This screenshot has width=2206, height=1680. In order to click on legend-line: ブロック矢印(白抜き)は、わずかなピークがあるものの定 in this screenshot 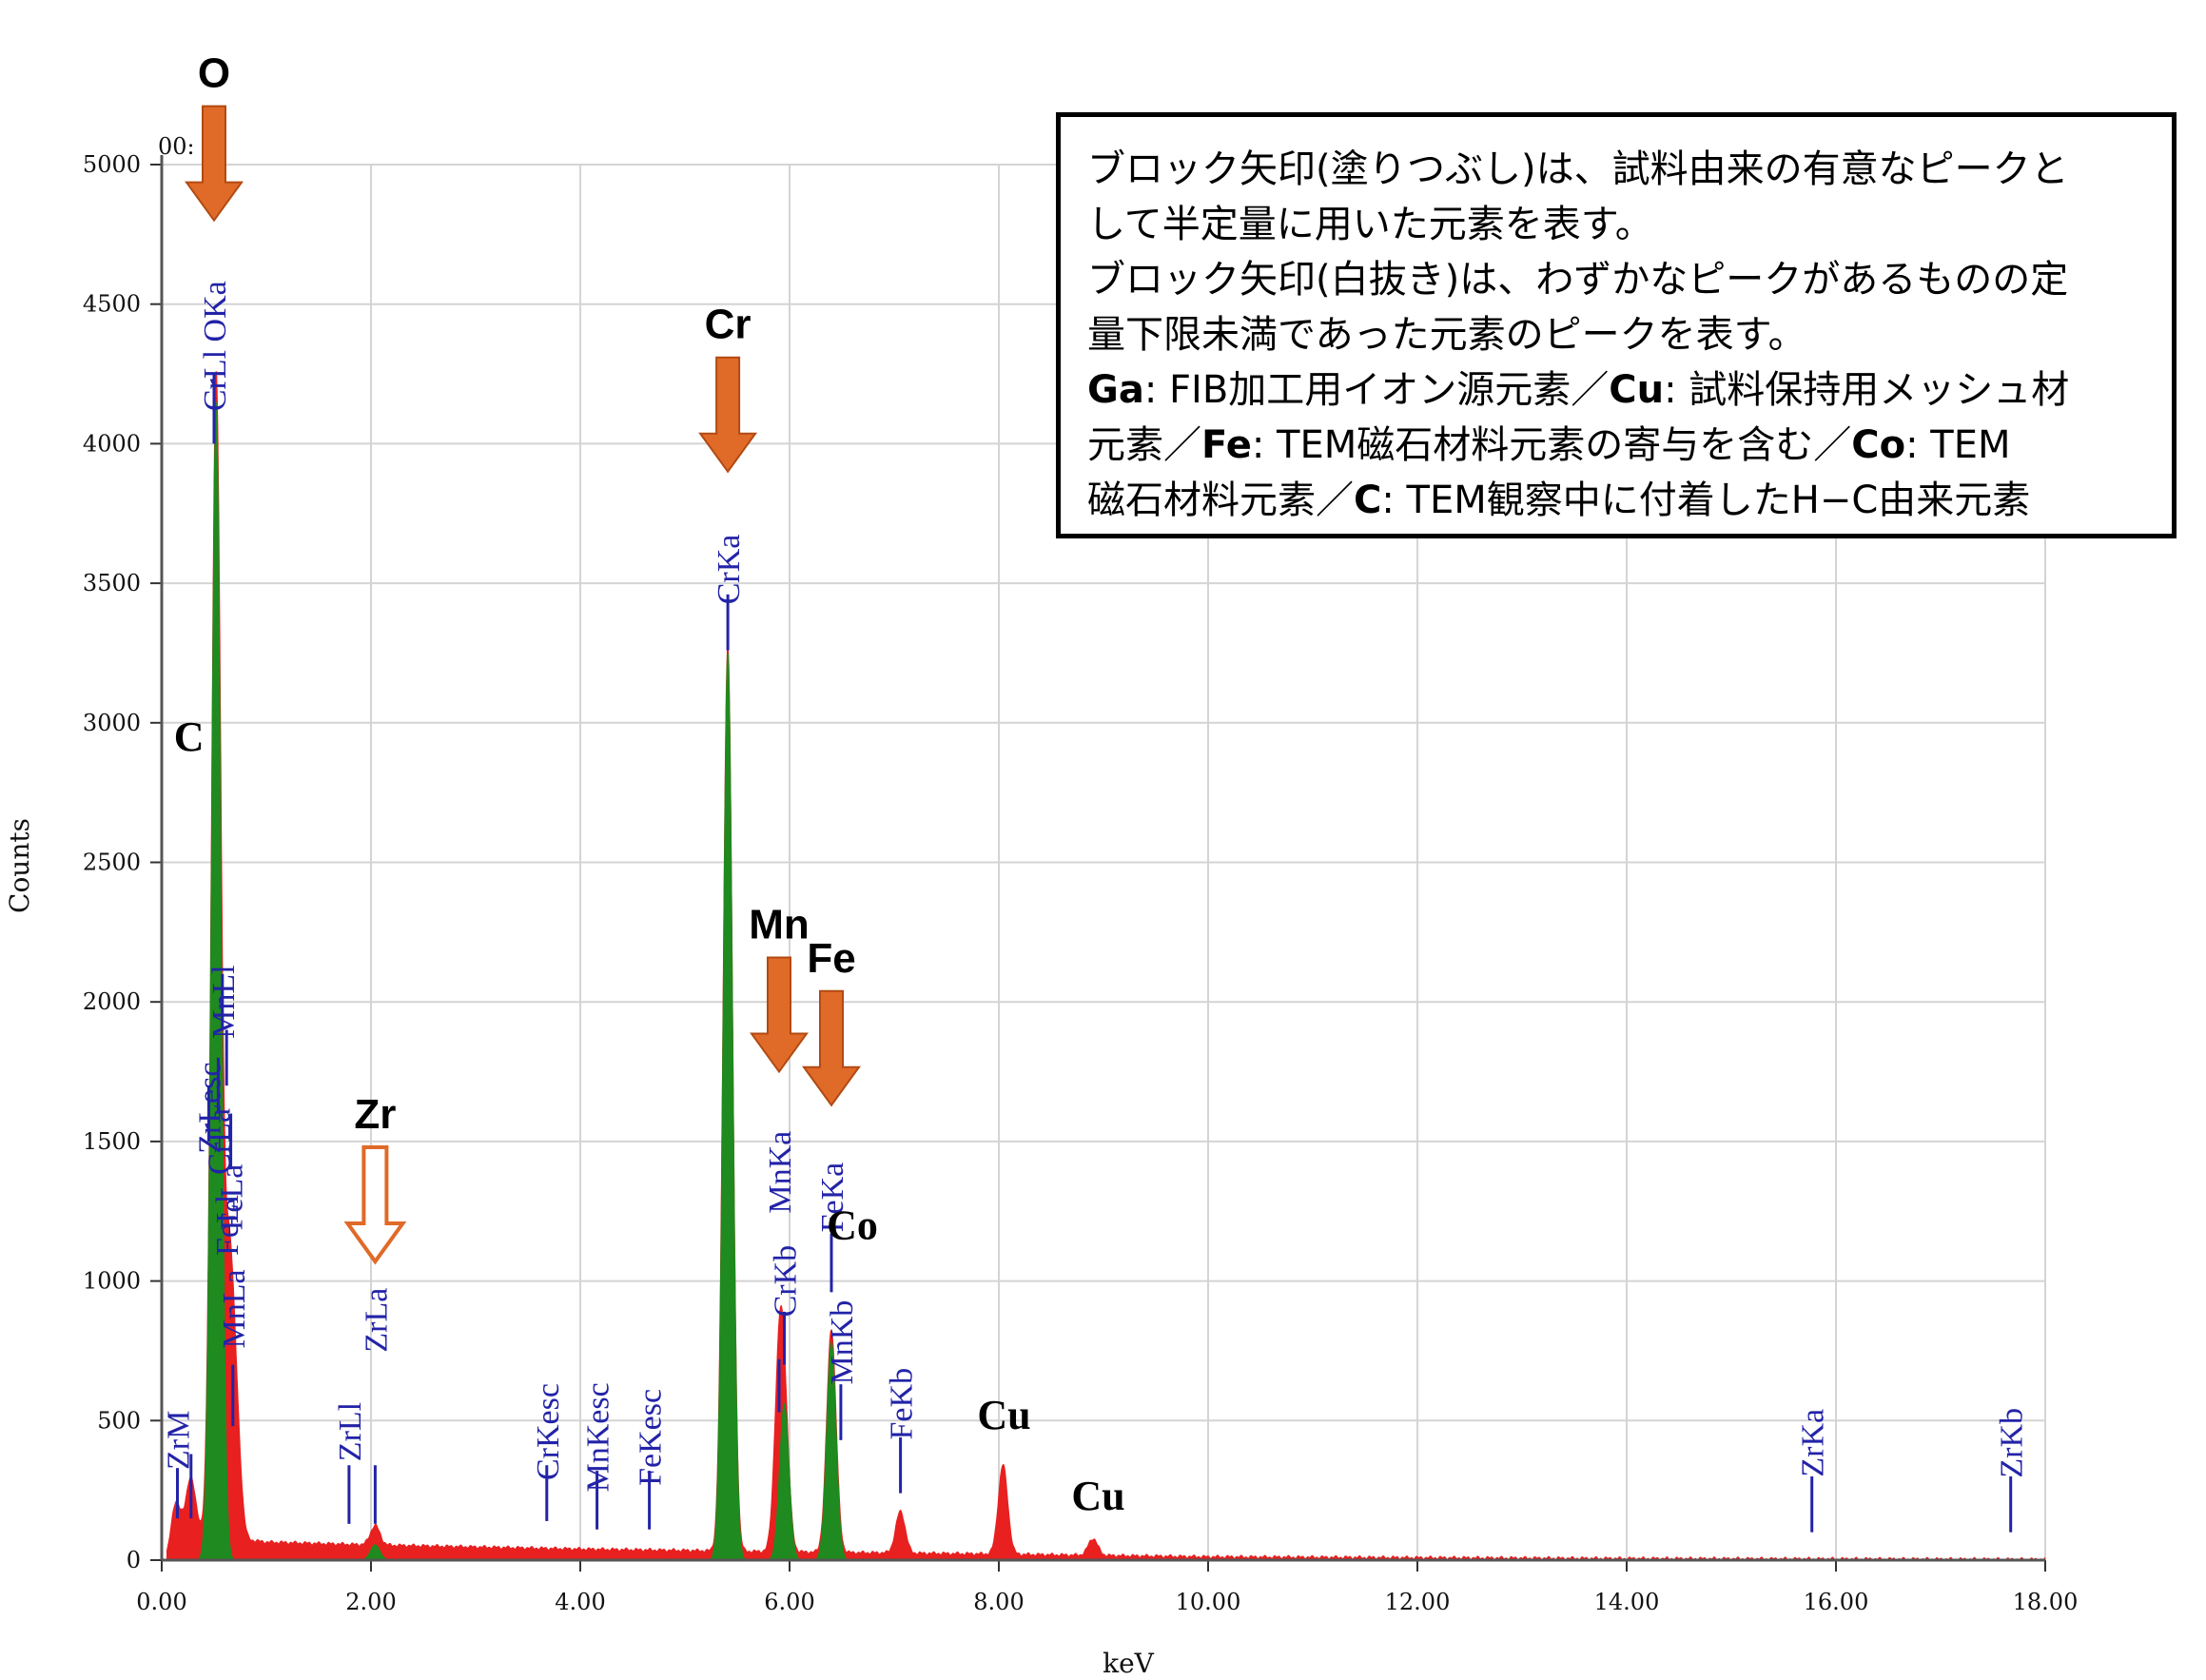, I will do `click(1578, 280)`.